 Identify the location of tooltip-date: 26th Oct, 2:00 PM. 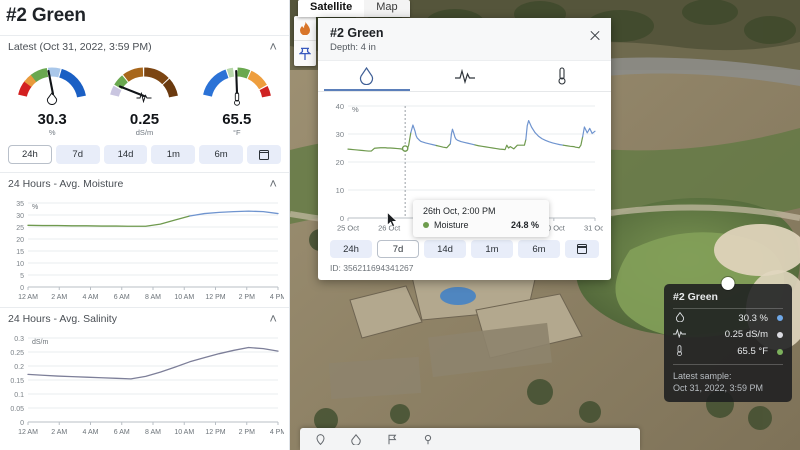
(459, 211).